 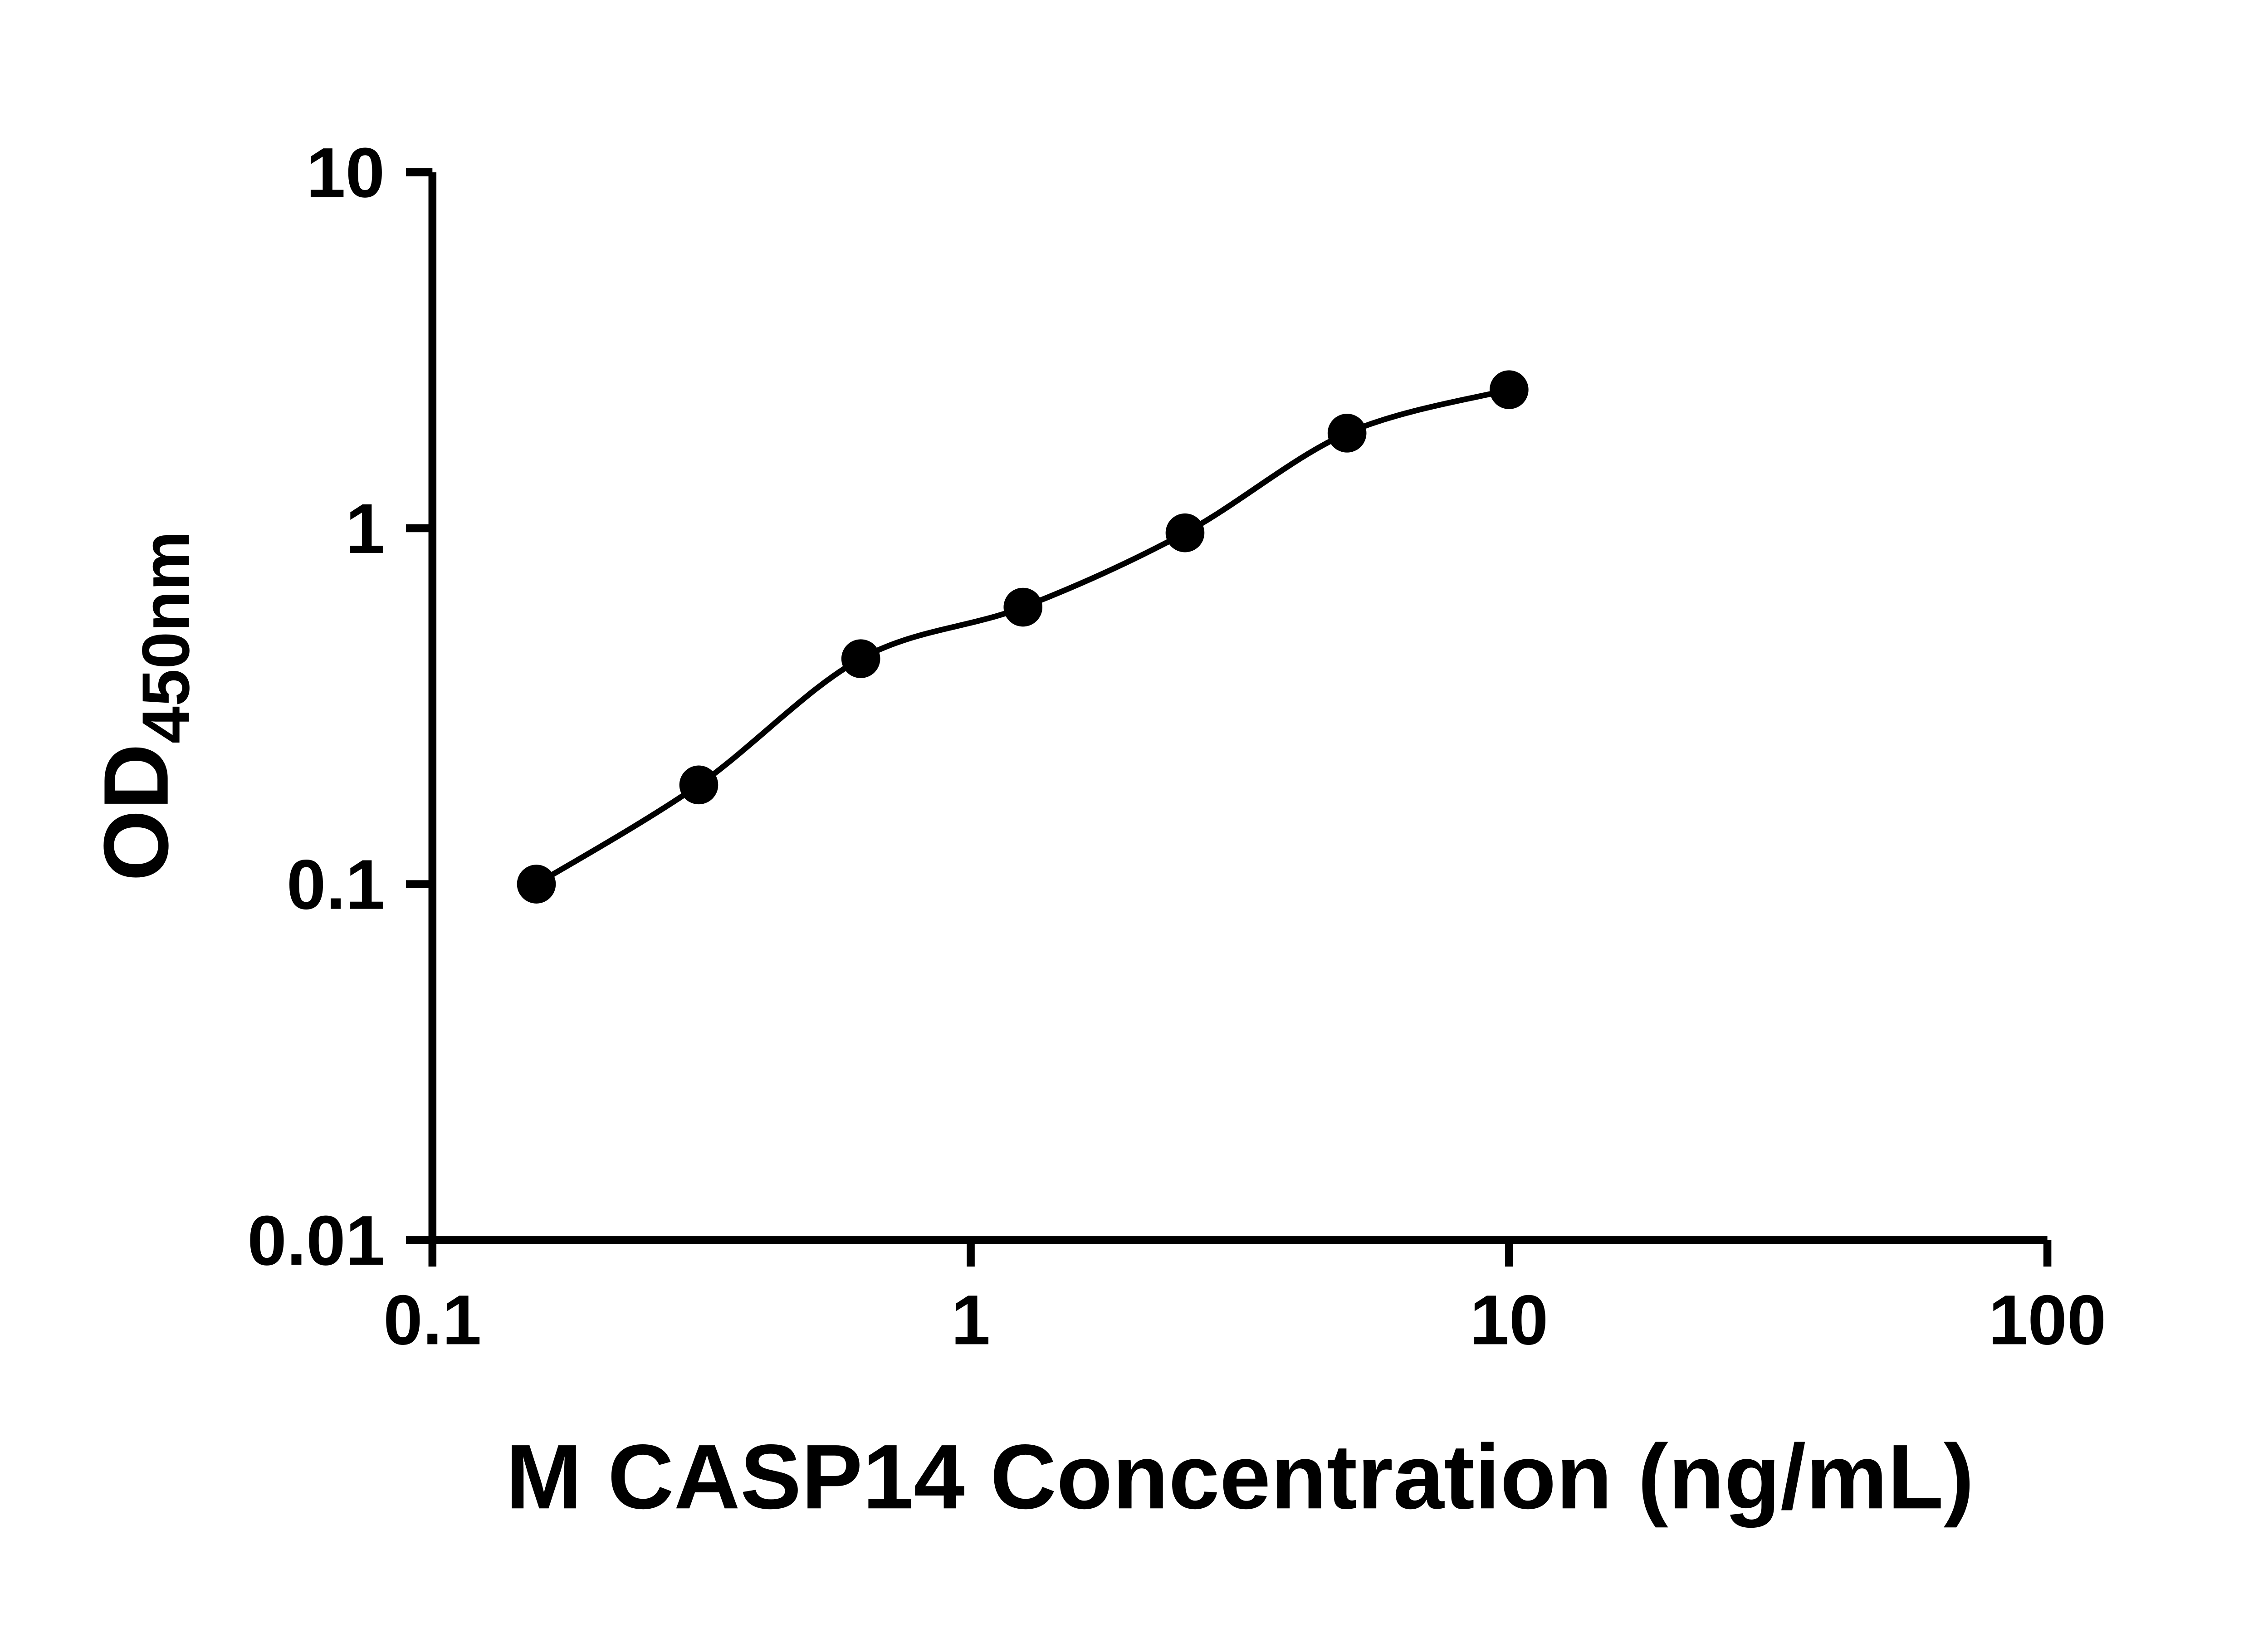 What do you see at coordinates (346, 172) in the screenshot?
I see `y-tick-label: 10` at bounding box center [346, 172].